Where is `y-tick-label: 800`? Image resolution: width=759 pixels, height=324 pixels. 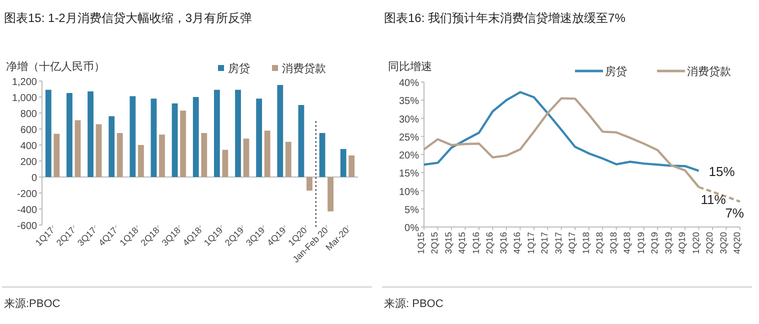 y-tick-label: 800 is located at coordinates (29, 114).